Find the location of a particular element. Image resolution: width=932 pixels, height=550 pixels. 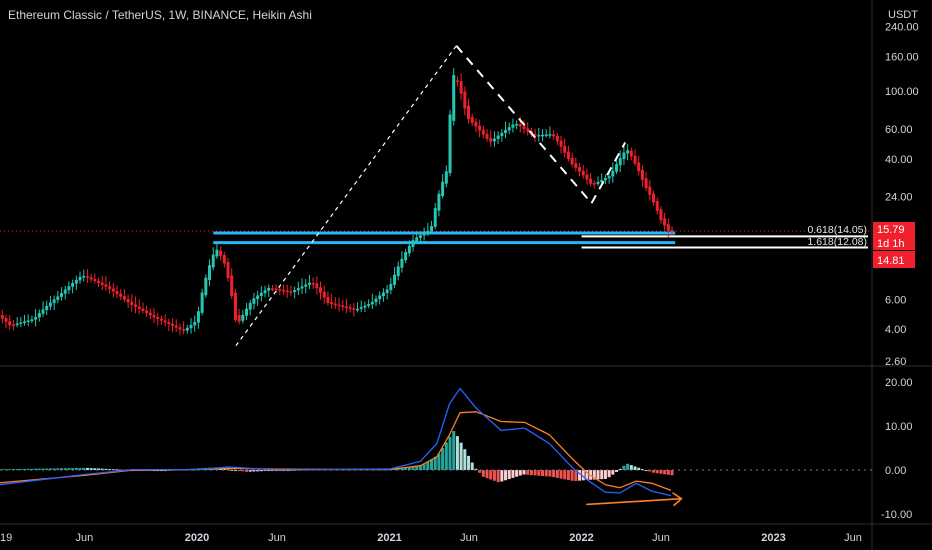

divergence-arrow is located at coordinates (634, 501).